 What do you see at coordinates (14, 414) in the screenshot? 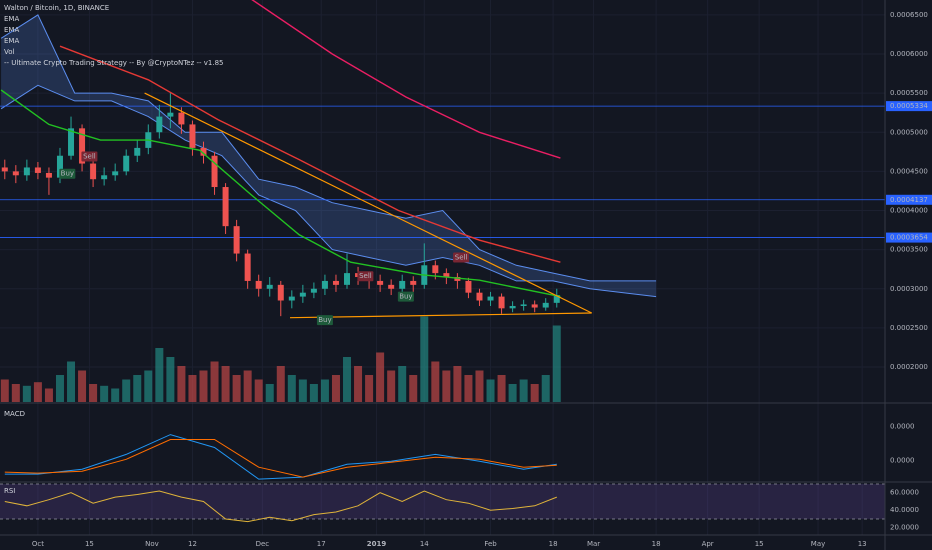
I see `pane-title: MACD` at bounding box center [14, 414].